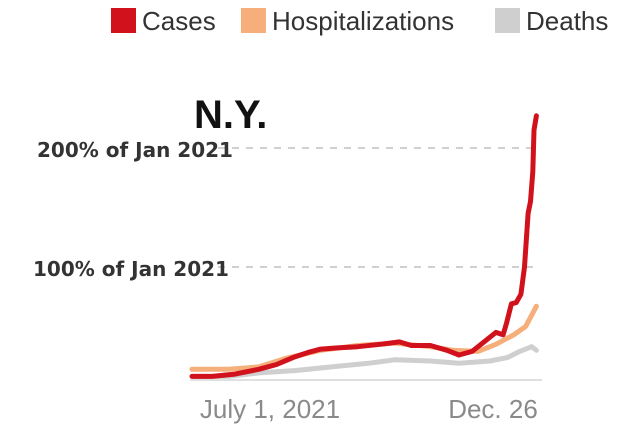 Image resolution: width=640 pixels, height=430 pixels. I want to click on legend-label-hospitalizations: Hospitalizations, so click(363, 21).